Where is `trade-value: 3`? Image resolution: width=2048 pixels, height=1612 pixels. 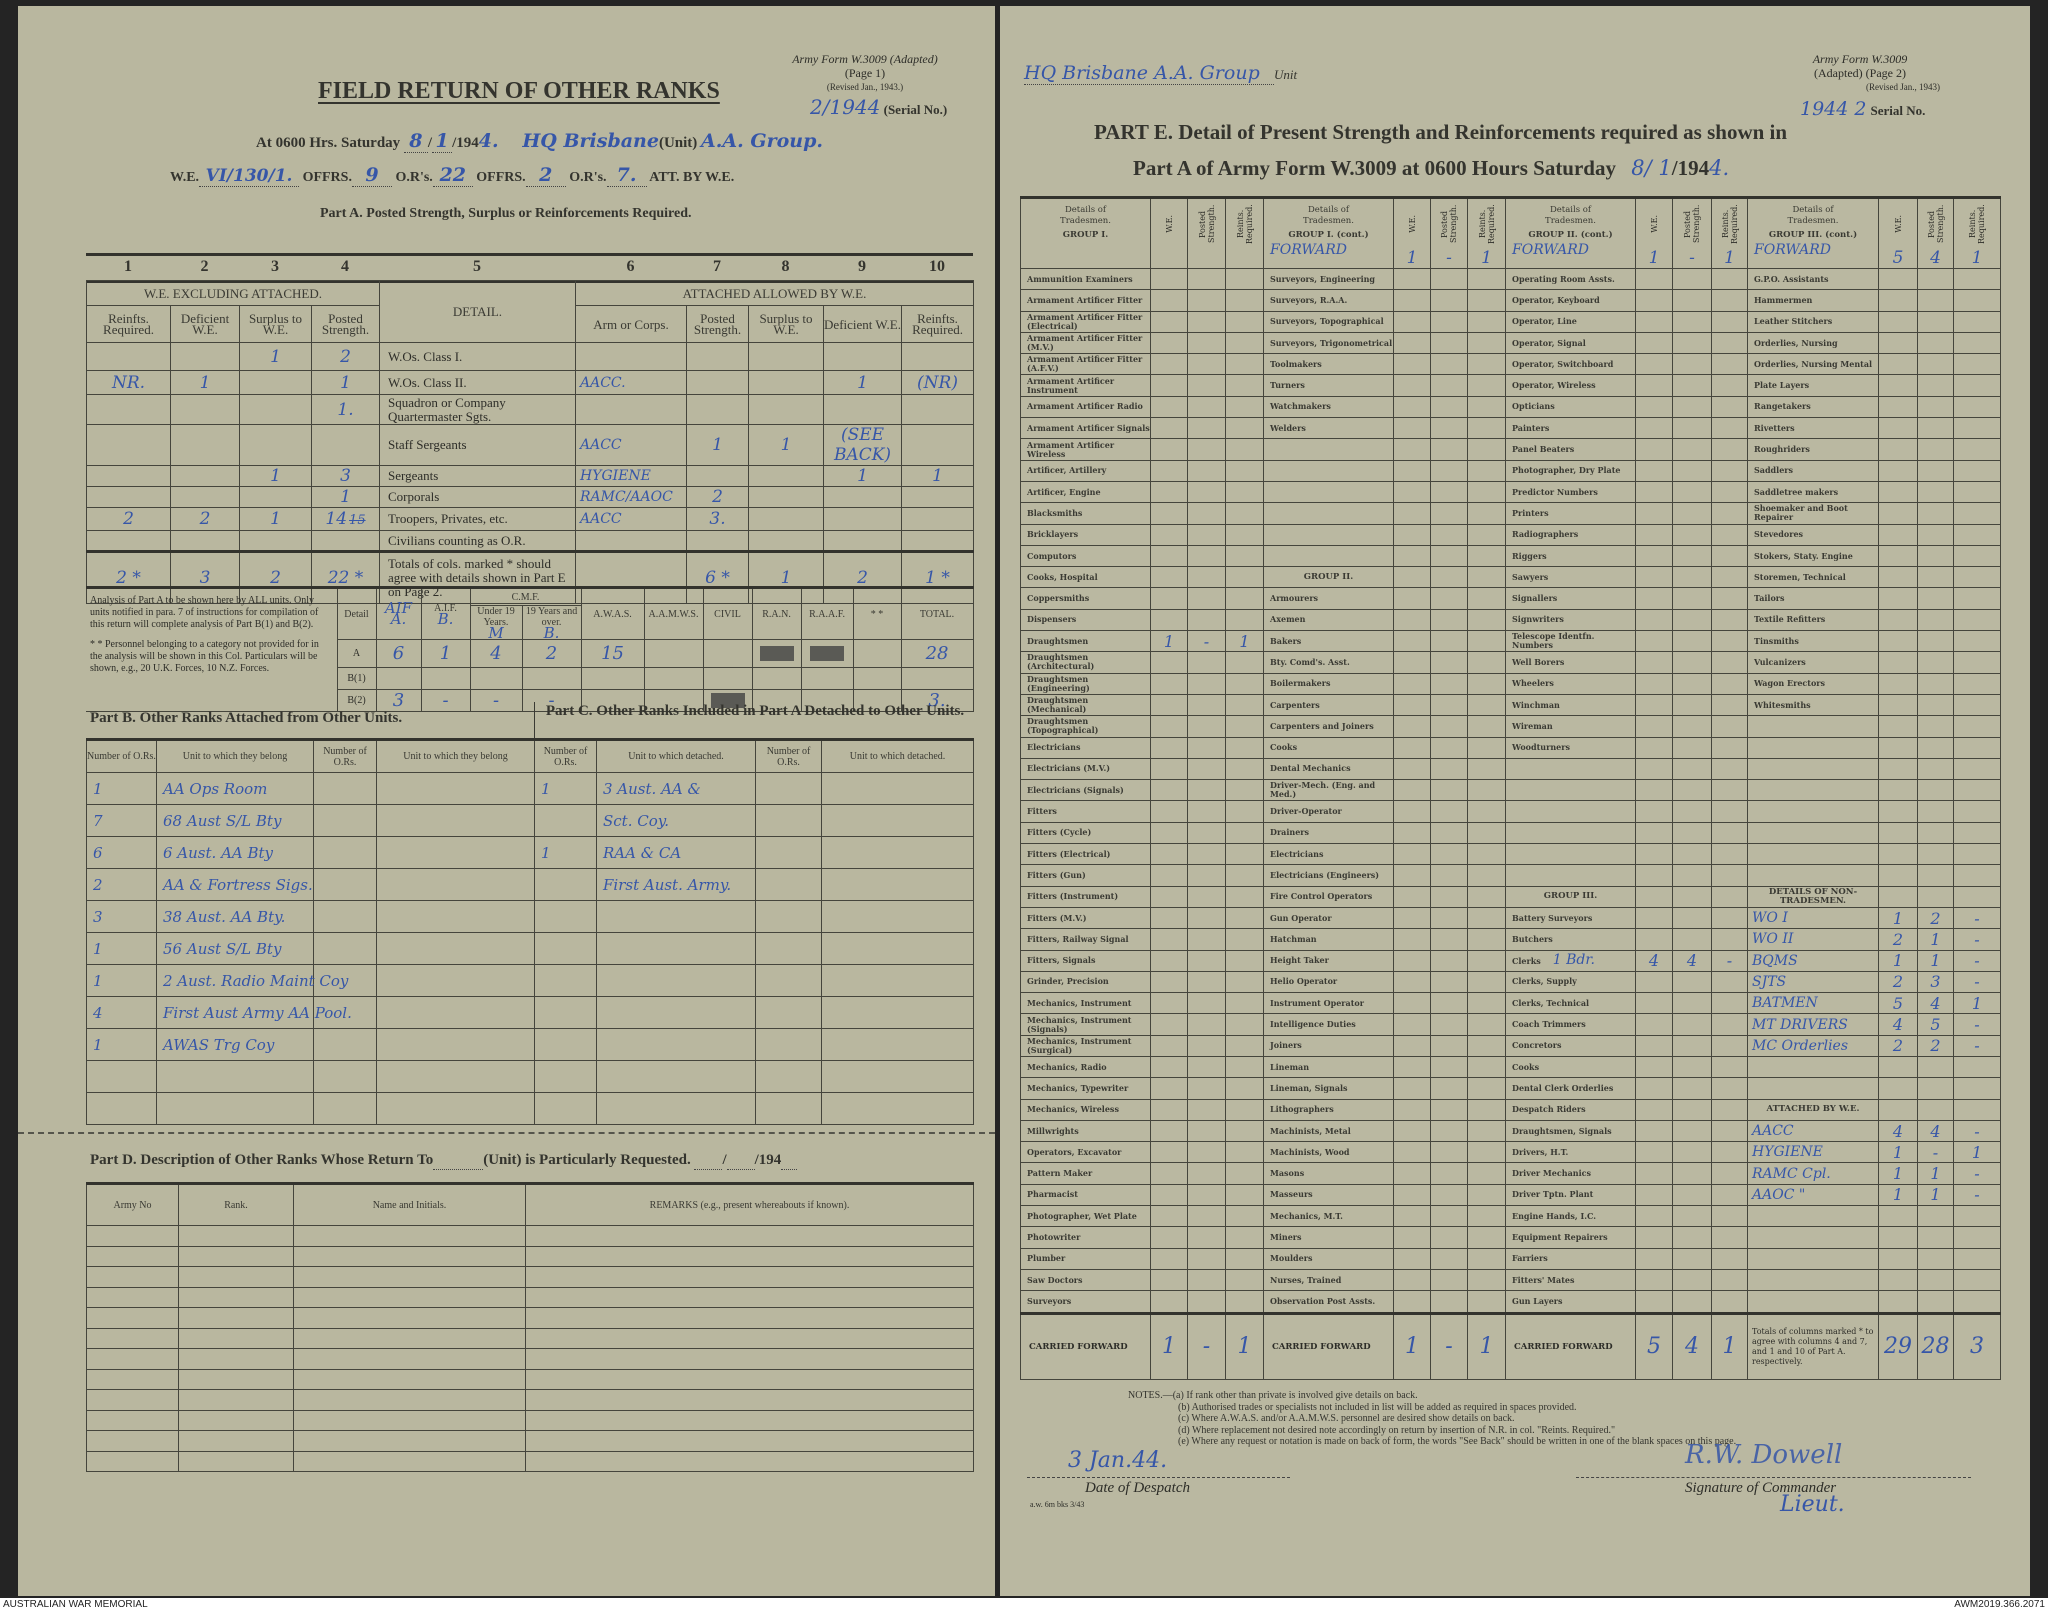
trade-value: 3 is located at coordinates (1935, 982).